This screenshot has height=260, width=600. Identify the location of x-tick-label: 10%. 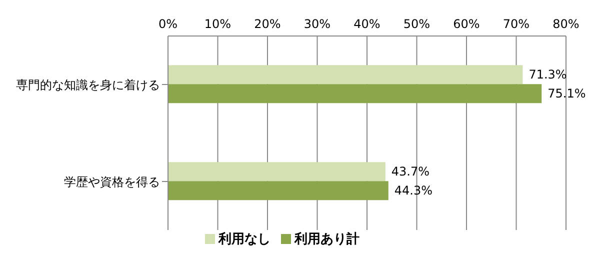
(218, 24).